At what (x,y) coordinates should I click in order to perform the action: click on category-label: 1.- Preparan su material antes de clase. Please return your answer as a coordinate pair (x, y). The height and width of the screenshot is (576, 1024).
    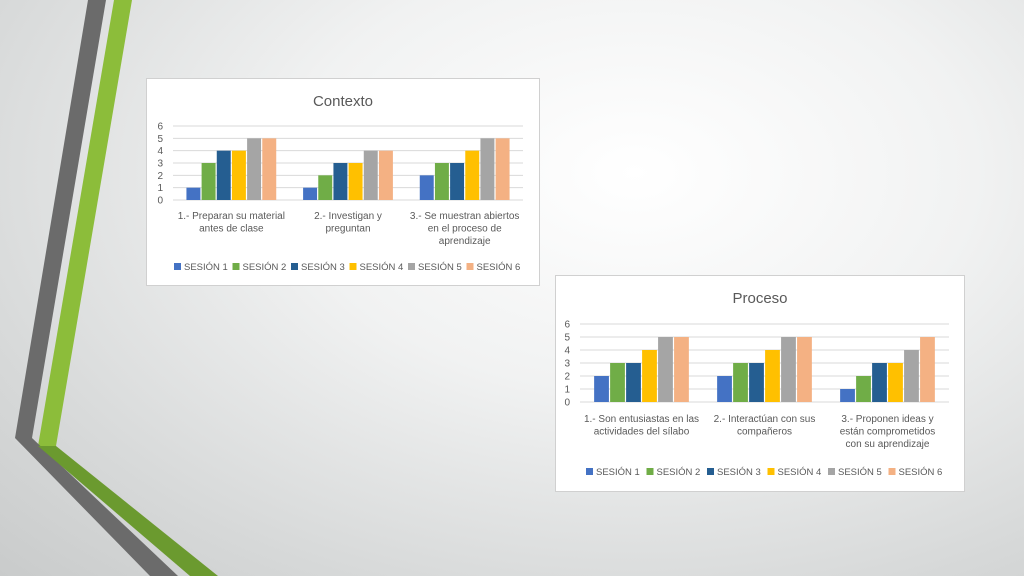
    Looking at the image, I should click on (231, 223).